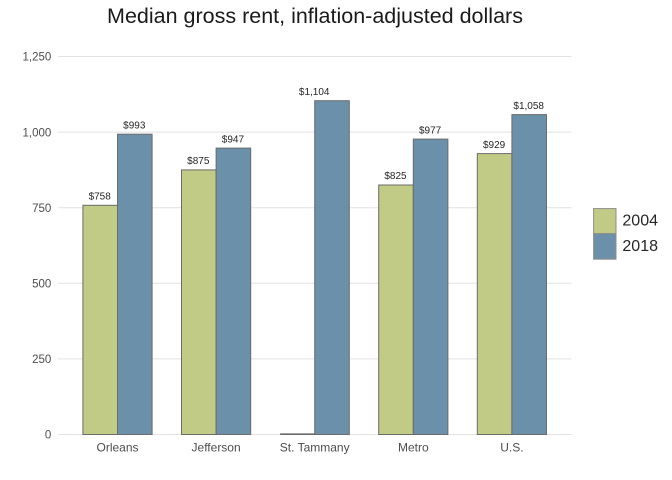 This screenshot has width=672, height=480. What do you see at coordinates (315, 448) in the screenshot?
I see `svg-text: St. Tammany` at bounding box center [315, 448].